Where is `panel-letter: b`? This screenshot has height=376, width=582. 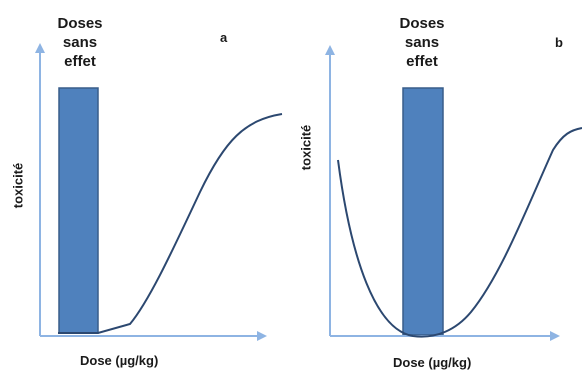 panel-letter: b is located at coordinates (559, 42).